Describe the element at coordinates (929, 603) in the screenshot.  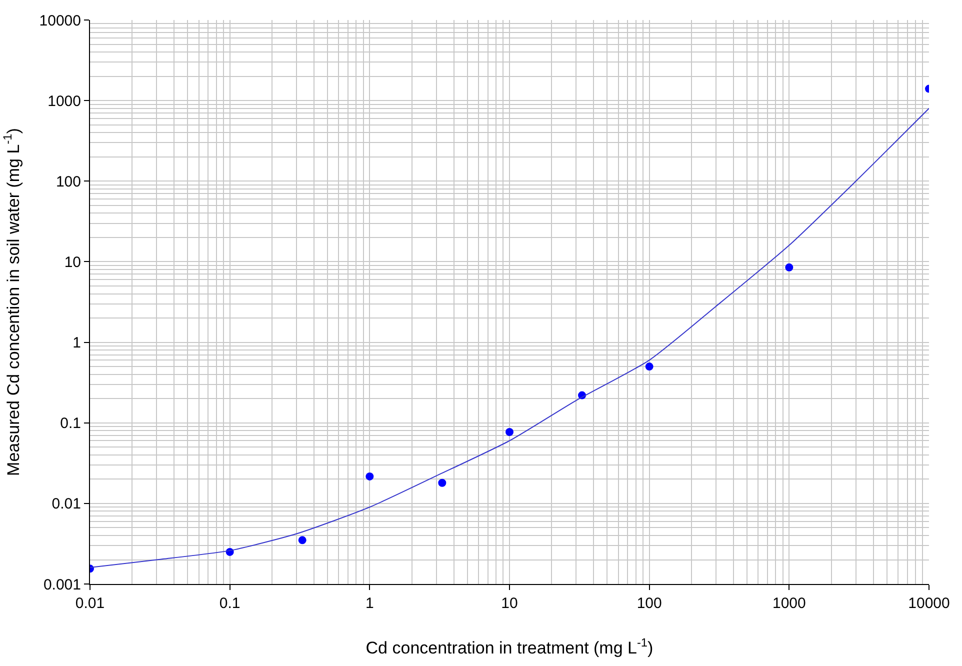
I see `x-tick-label: 10000` at that location.